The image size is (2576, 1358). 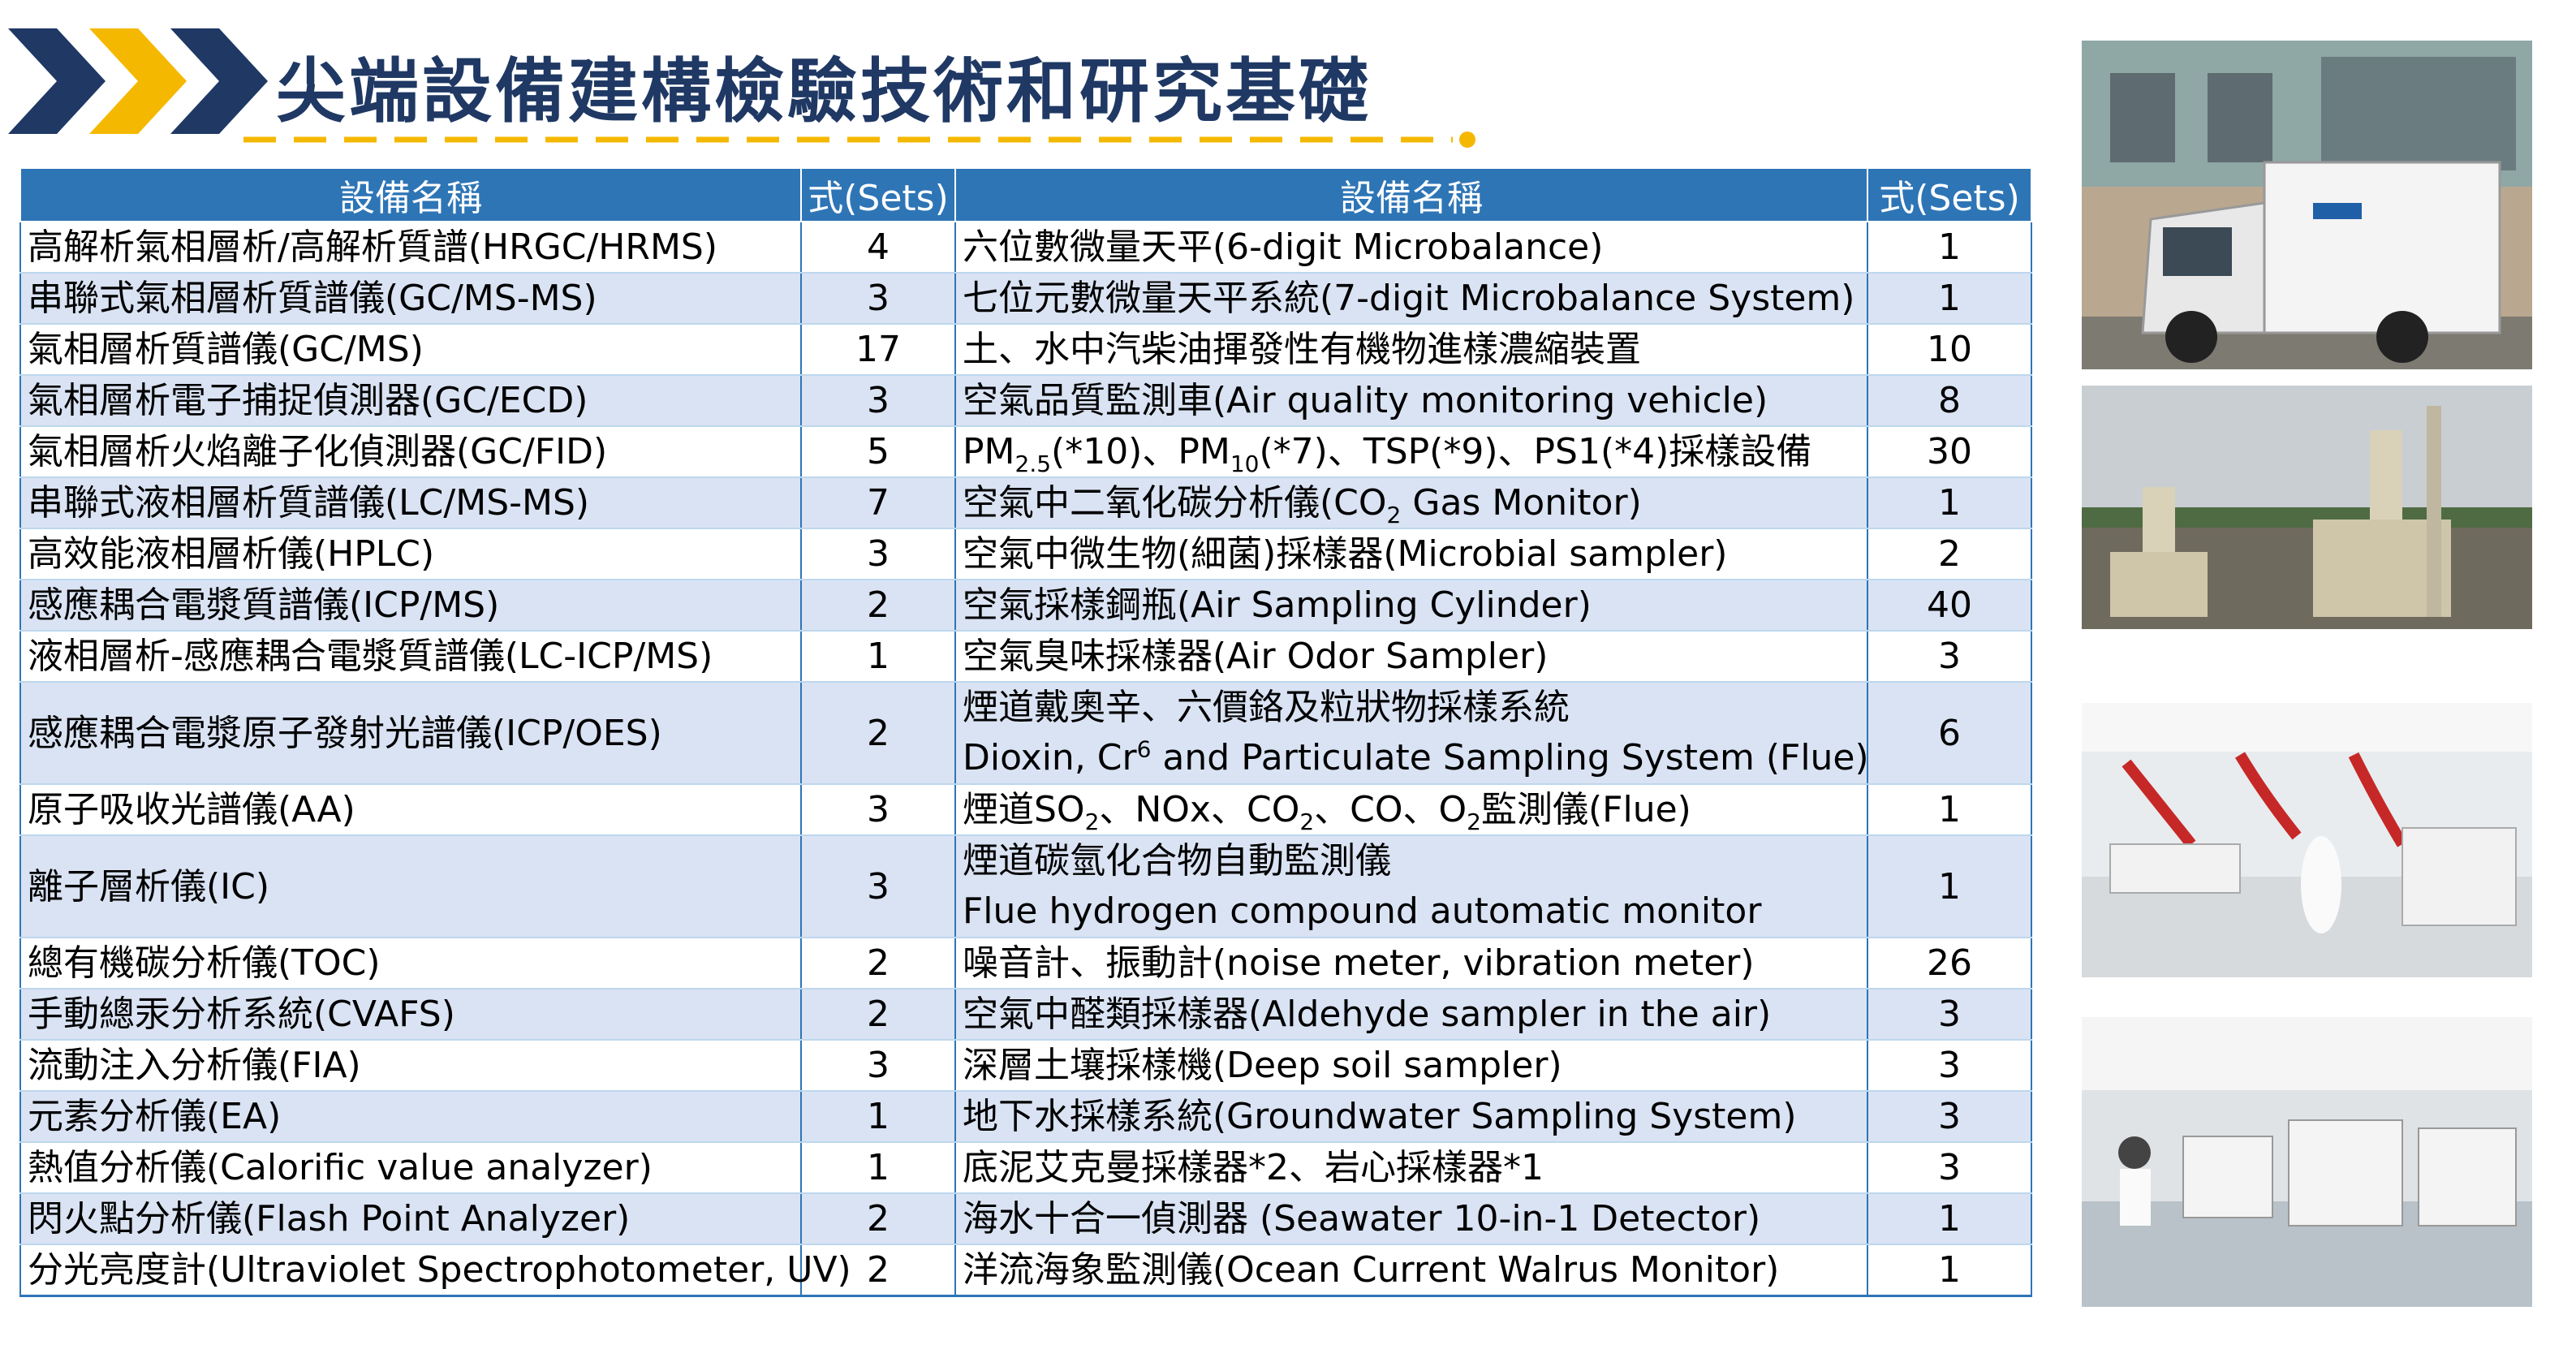 What do you see at coordinates (1024, 809) in the screenshot?
I see `text: 煙道SO` at bounding box center [1024, 809].